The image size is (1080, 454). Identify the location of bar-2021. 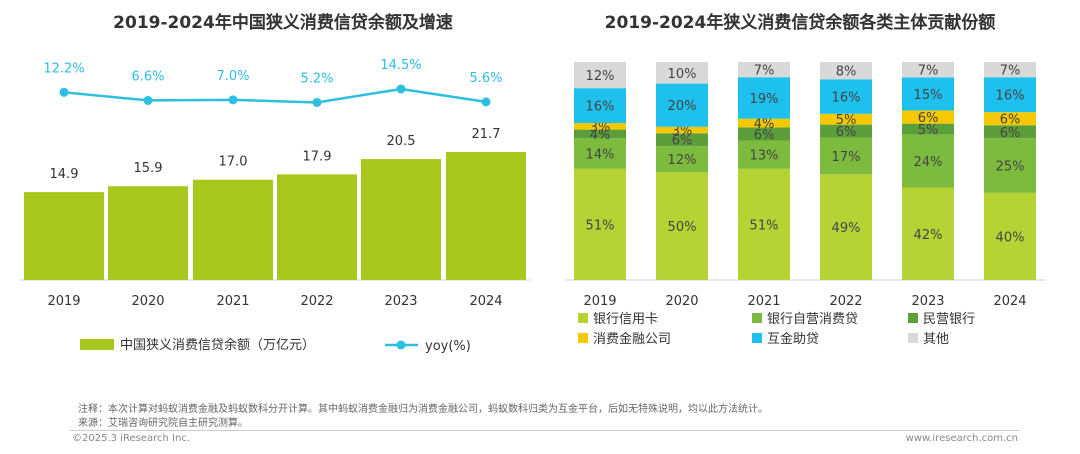
(233, 229).